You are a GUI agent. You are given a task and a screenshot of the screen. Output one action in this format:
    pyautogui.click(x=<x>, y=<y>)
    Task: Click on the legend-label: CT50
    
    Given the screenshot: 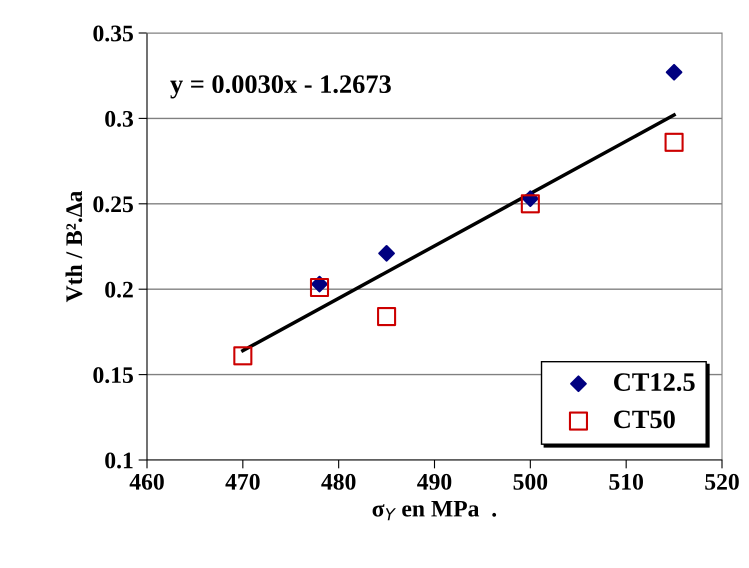 What is the action you would take?
    pyautogui.click(x=644, y=419)
    